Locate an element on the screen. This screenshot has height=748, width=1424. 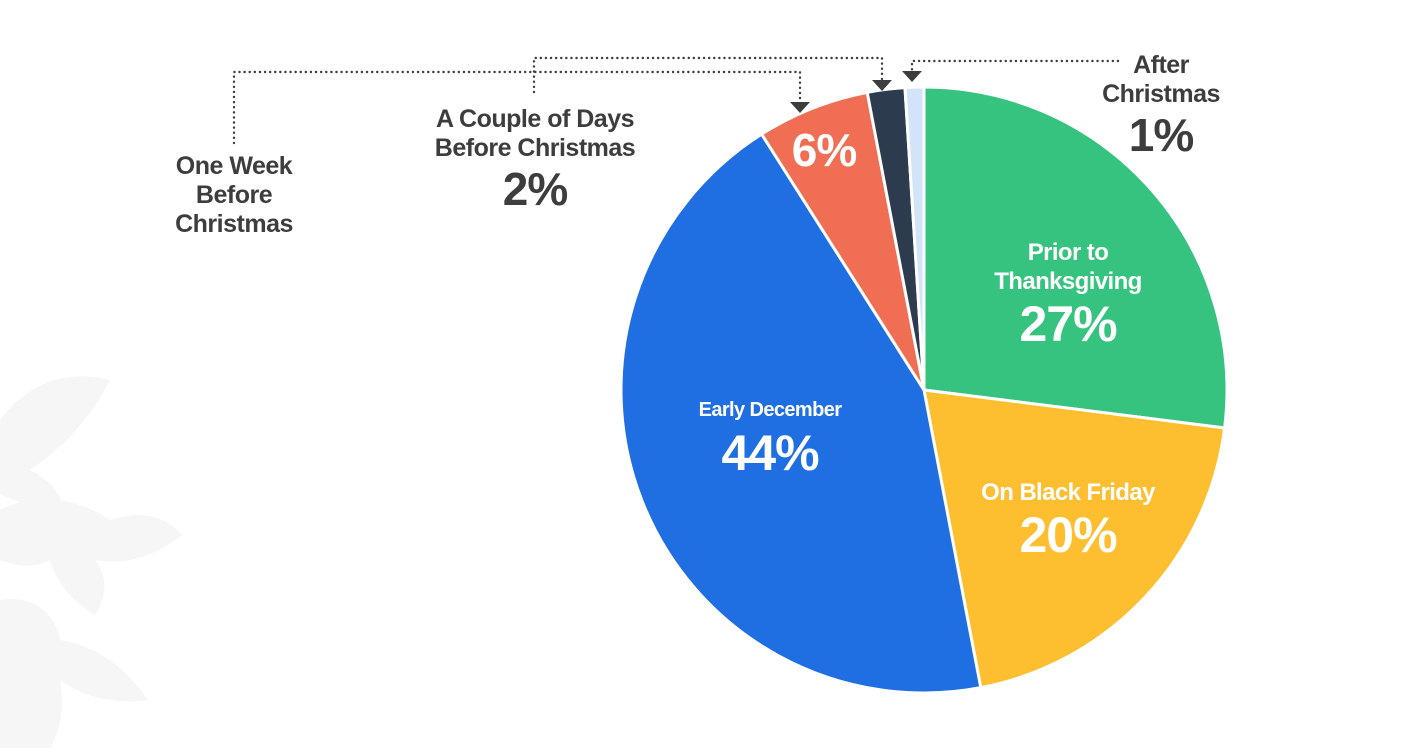
label-prior-thanksgiving-pct: 27% is located at coordinates (1068, 324).